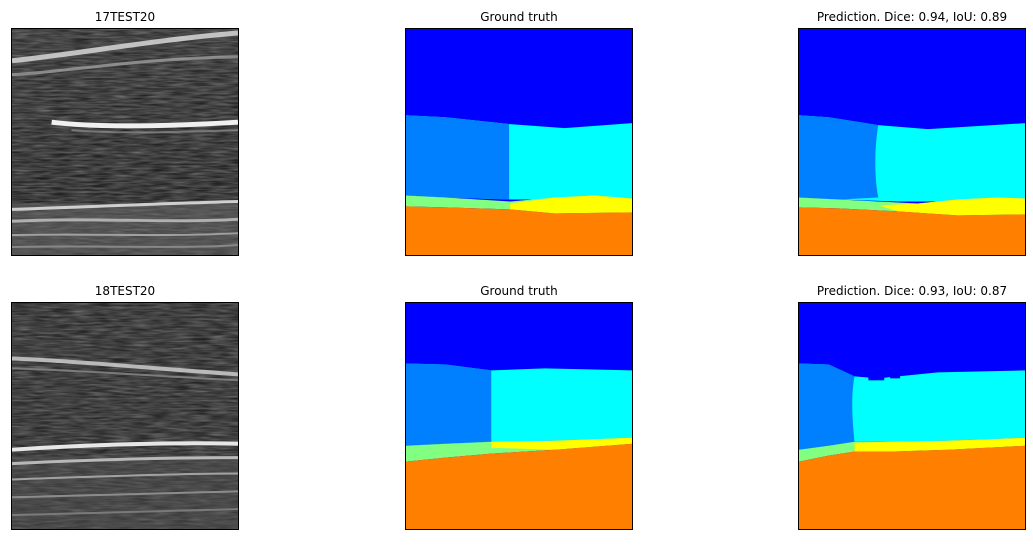  Describe the element at coordinates (125, 291) in the screenshot. I see `ultrasound-title-row2: 18TEST20` at that location.